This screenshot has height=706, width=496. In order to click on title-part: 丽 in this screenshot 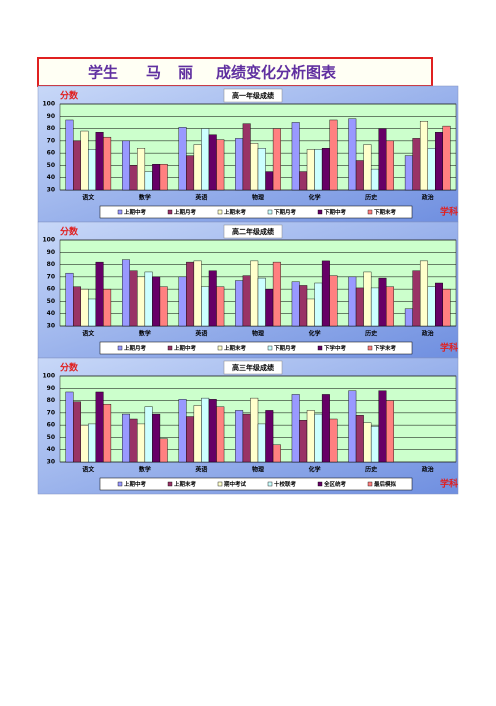, I will do `click(185, 73)`.